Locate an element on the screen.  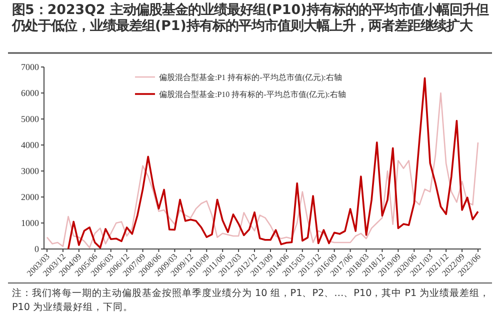
legend-label: 偏股混合型基金:P1 持有标的-平均总市值(亿元):右轴 is located at coordinates (250, 77).